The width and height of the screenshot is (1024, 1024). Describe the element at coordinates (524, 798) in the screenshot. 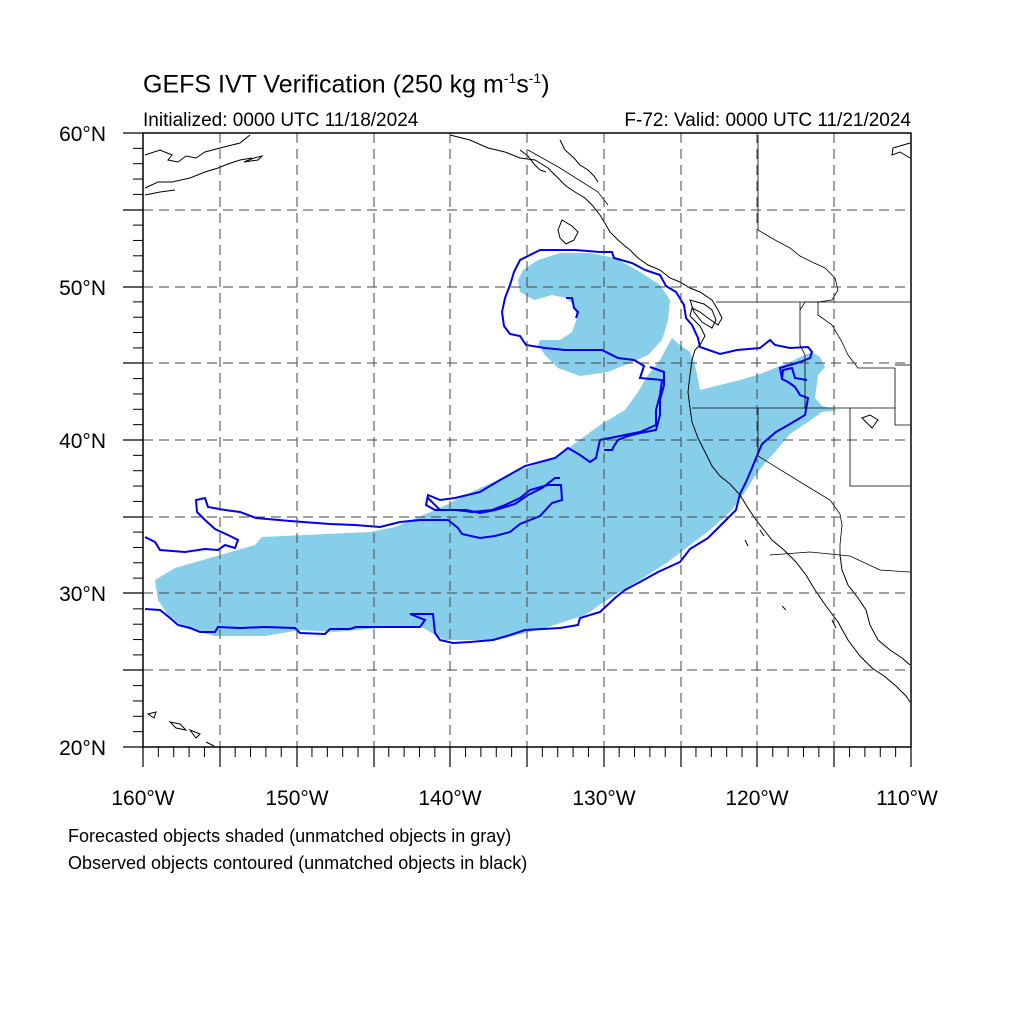

I see `longitude-labels: 160°W 150°W 140°W 130°W 120°W 110°W` at that location.